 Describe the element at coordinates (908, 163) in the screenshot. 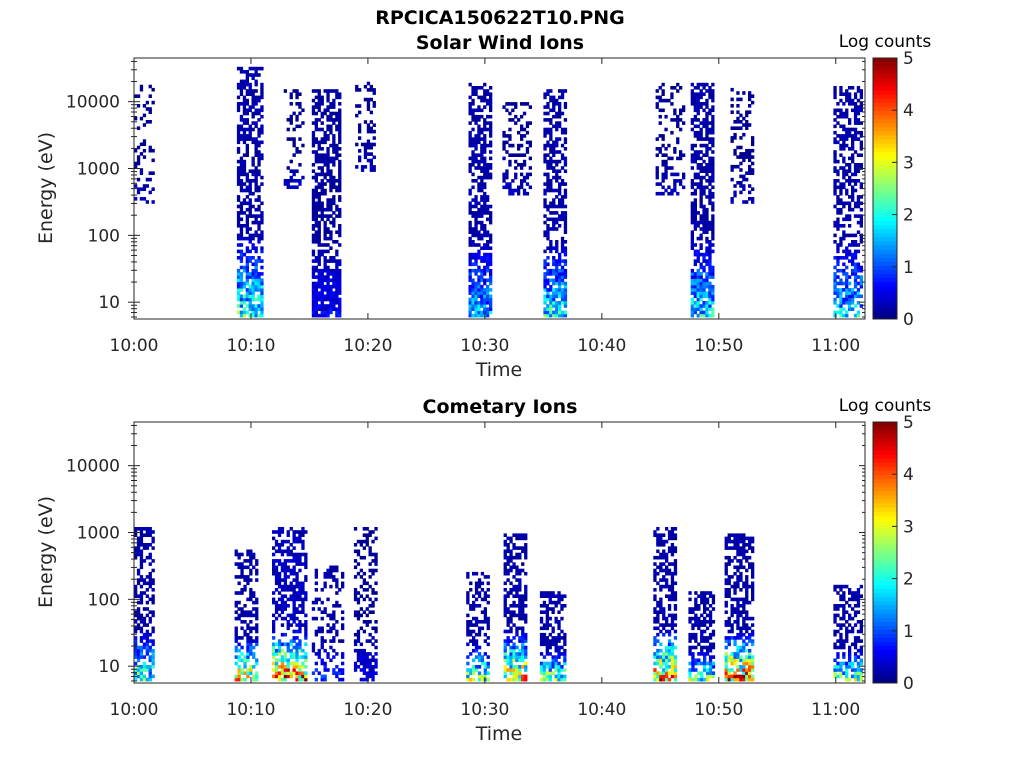

I see `colorbar-tick-label: 3` at that location.